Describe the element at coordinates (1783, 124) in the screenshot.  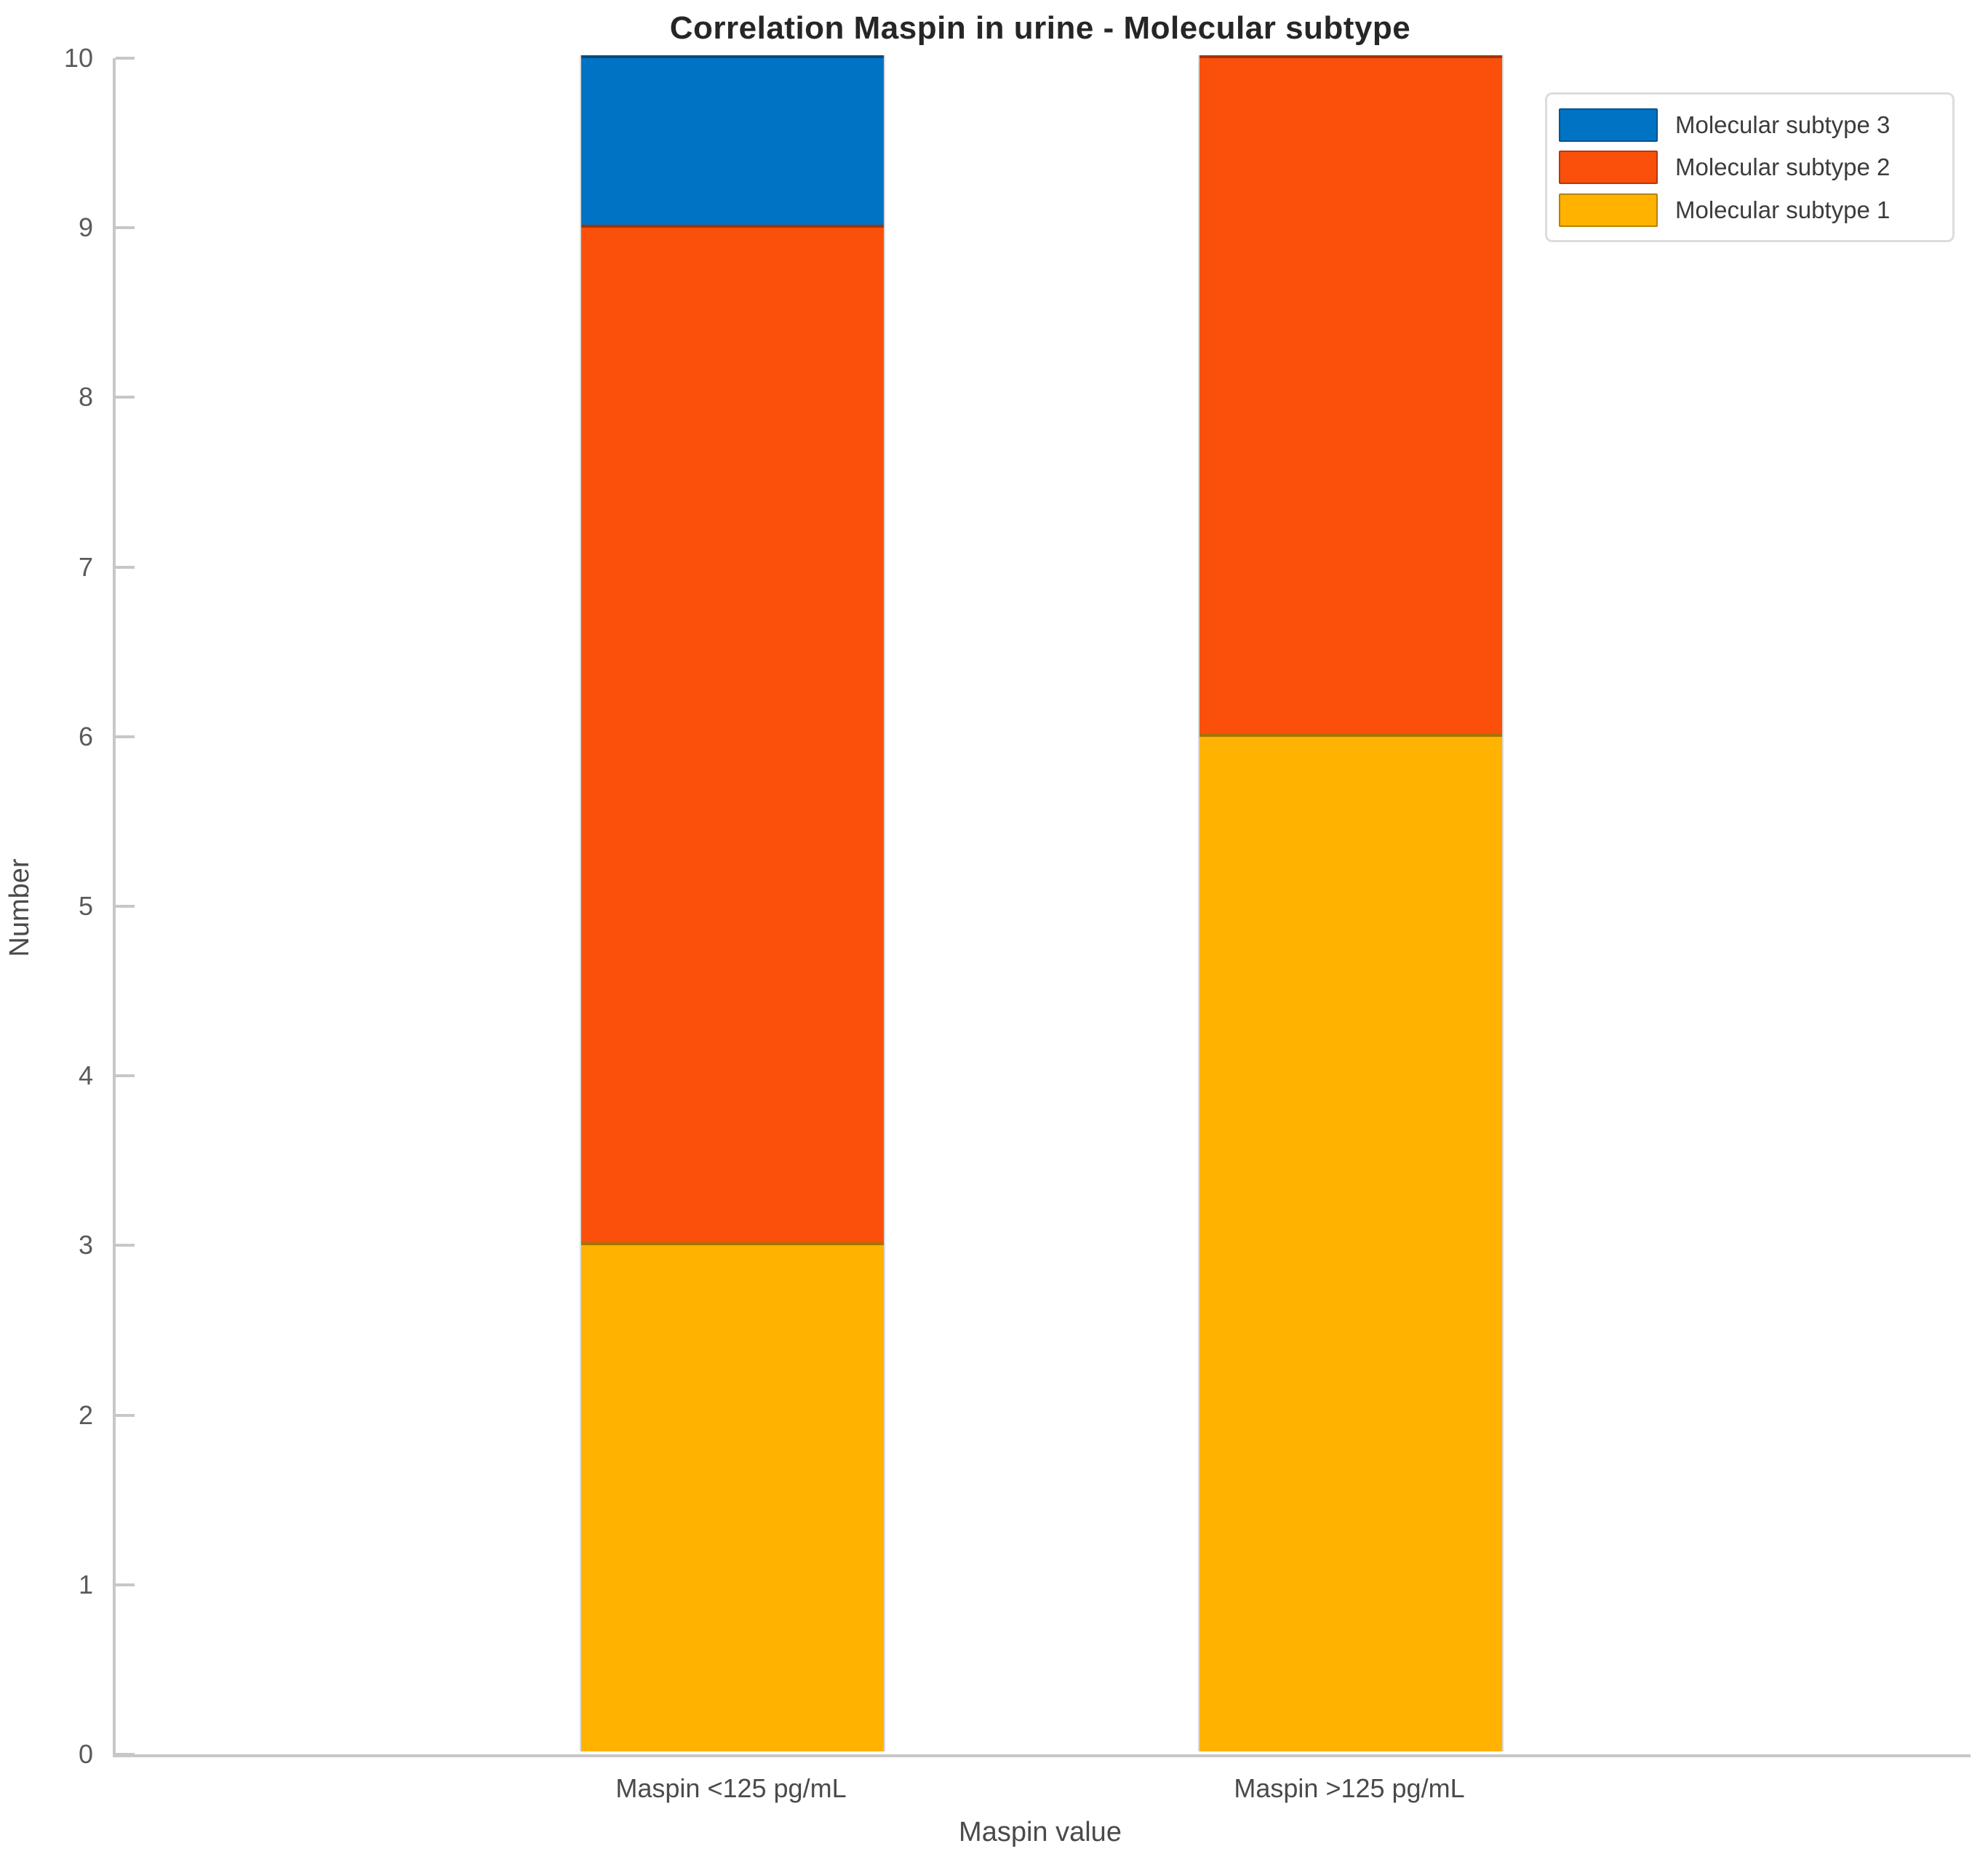
I see `legend-label: Molecular subtype 3` at that location.